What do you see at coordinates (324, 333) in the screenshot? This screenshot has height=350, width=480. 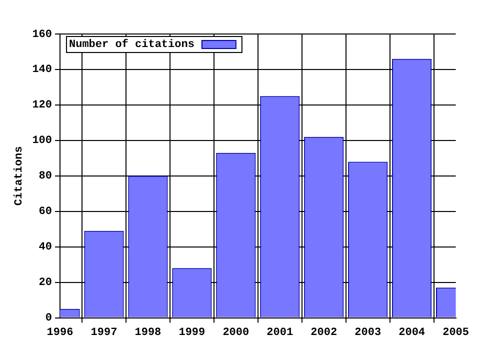 I see `x-tick-label: 2002` at bounding box center [324, 333].